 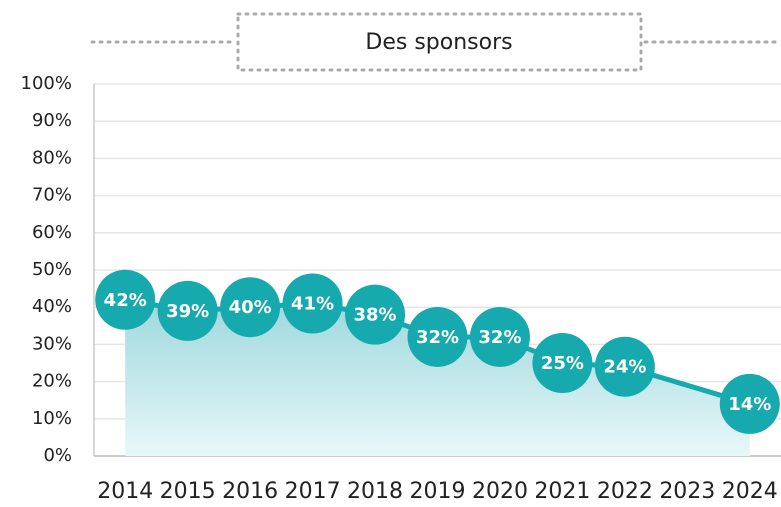 What do you see at coordinates (438, 491) in the screenshot?
I see `x-tick-label: 2019` at bounding box center [438, 491].